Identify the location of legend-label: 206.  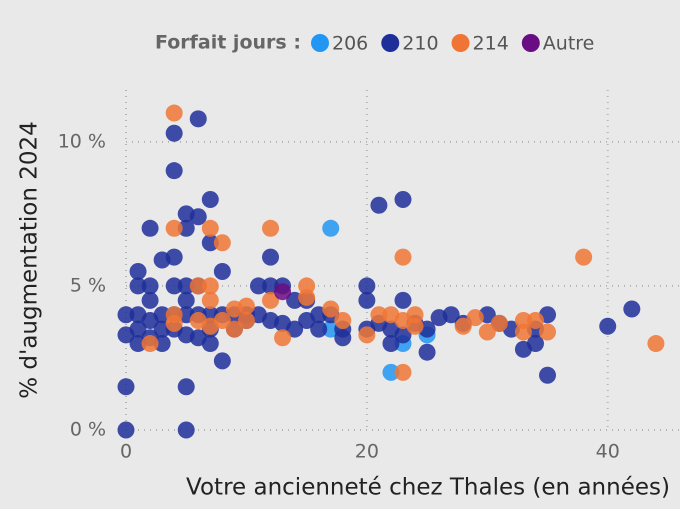
(350, 44).